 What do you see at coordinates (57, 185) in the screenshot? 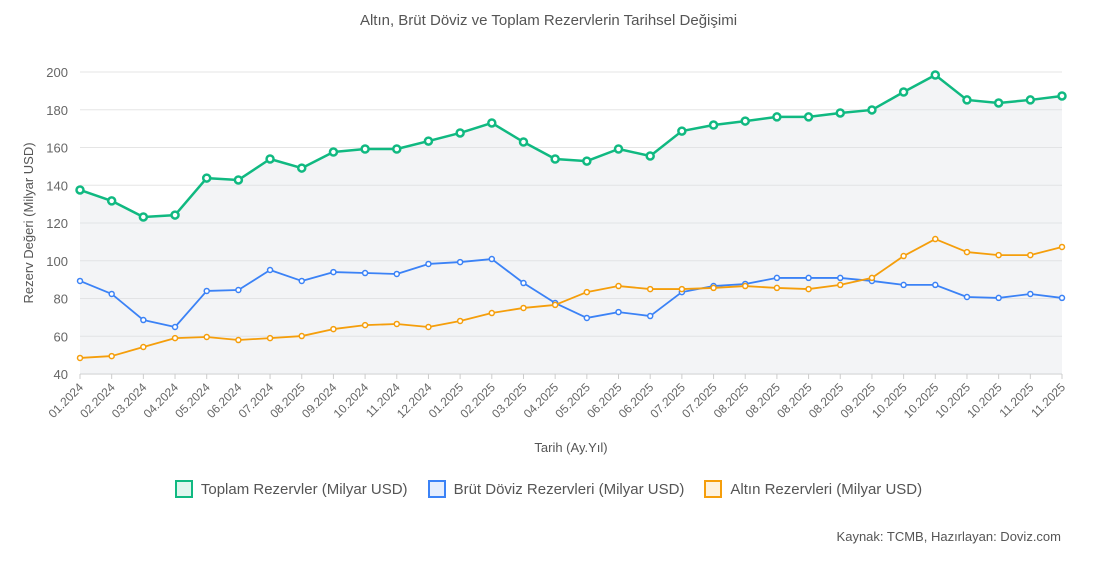
I see `y-tick-label: 140` at bounding box center [57, 185].